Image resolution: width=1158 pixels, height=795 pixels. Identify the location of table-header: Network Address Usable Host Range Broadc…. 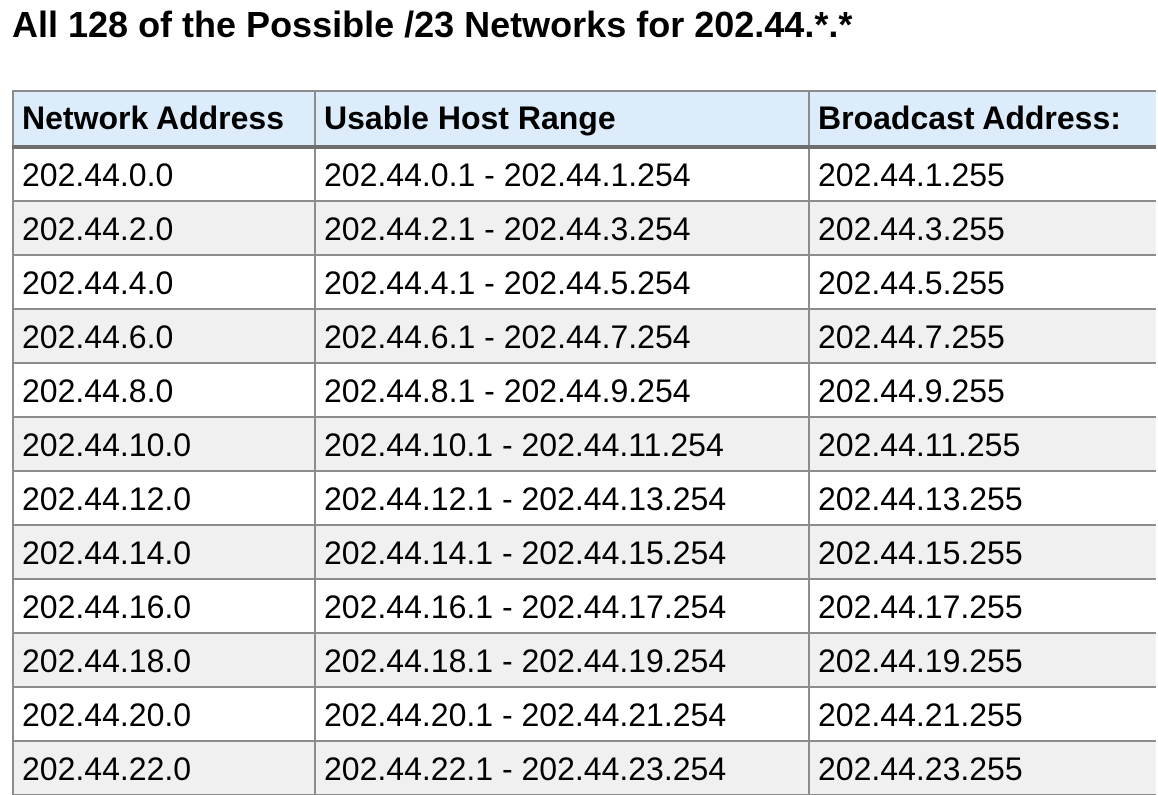
(584, 119).